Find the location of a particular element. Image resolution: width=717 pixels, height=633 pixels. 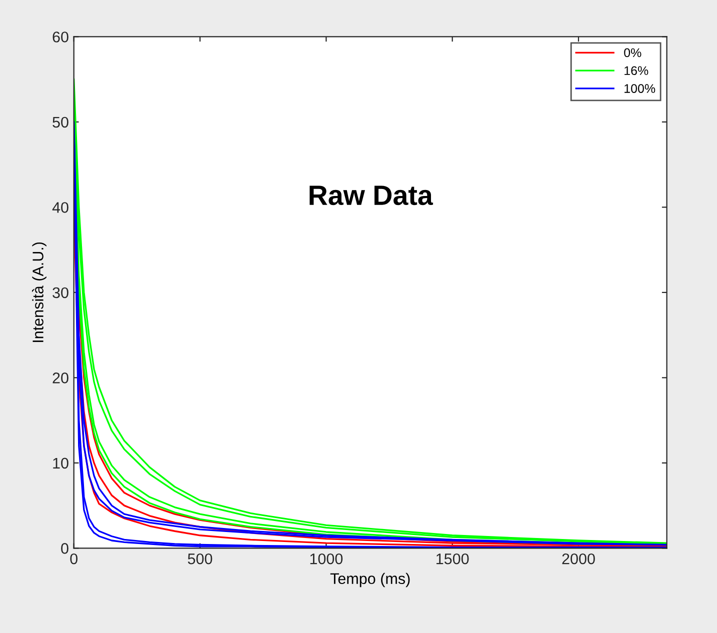

x-tick-label: 1500 is located at coordinates (452, 558).